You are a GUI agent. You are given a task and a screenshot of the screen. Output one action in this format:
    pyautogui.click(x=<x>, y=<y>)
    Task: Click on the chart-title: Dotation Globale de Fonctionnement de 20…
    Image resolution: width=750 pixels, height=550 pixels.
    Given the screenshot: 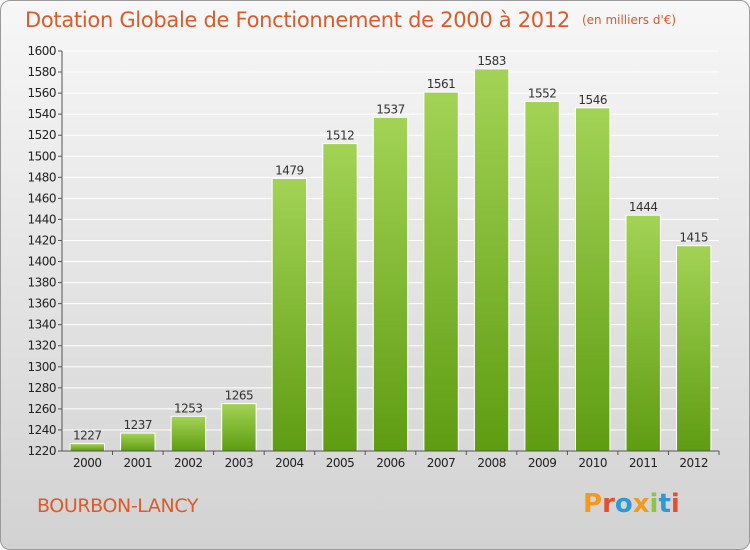 What is the action you would take?
    pyautogui.click(x=350, y=20)
    